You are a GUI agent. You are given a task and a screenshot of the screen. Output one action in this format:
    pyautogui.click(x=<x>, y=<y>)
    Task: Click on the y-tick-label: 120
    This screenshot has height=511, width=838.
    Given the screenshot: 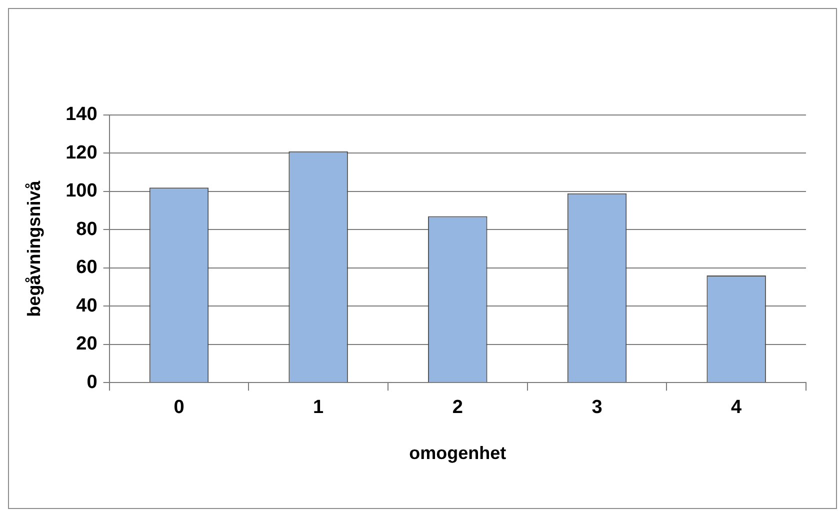 What is the action you would take?
    pyautogui.click(x=82, y=153)
    